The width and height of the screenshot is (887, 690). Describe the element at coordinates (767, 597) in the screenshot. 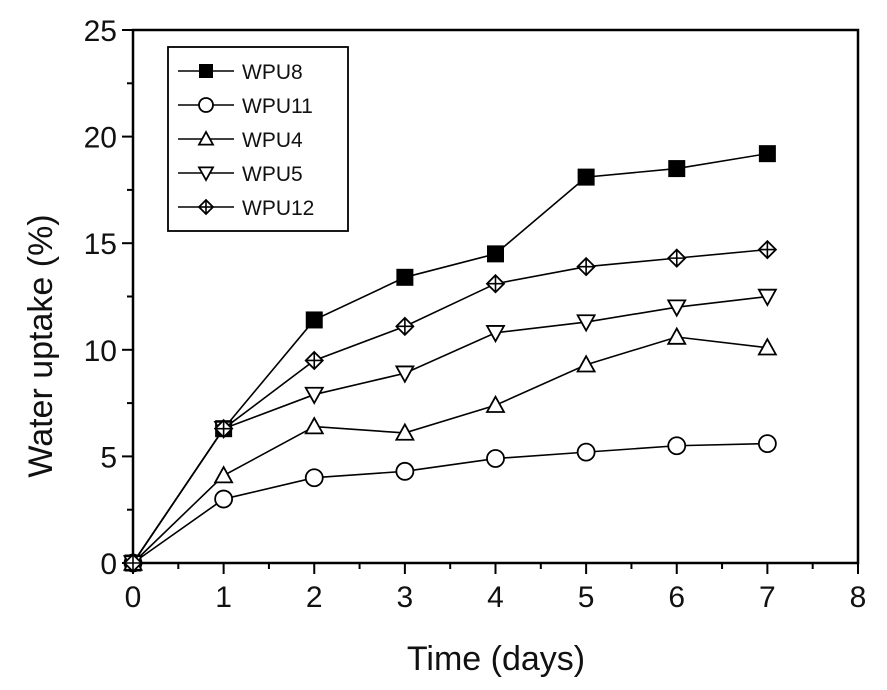

I see `x-tick-label: 7` at that location.